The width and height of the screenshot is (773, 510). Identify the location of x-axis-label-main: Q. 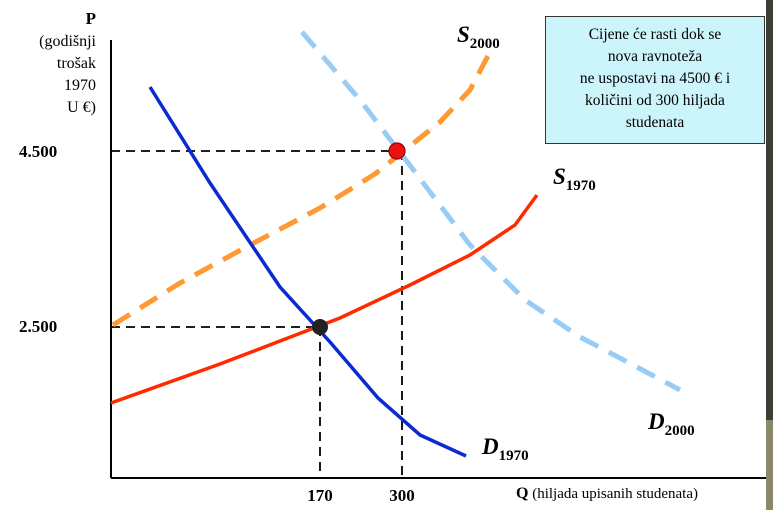
(522, 493).